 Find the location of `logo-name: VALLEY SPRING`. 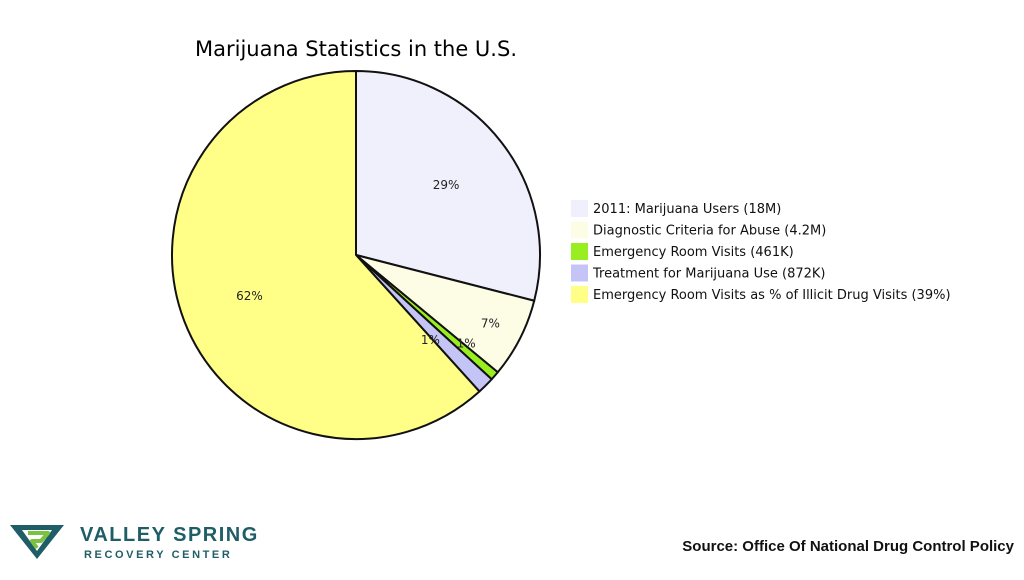

logo-name: VALLEY SPRING is located at coordinates (169, 535).